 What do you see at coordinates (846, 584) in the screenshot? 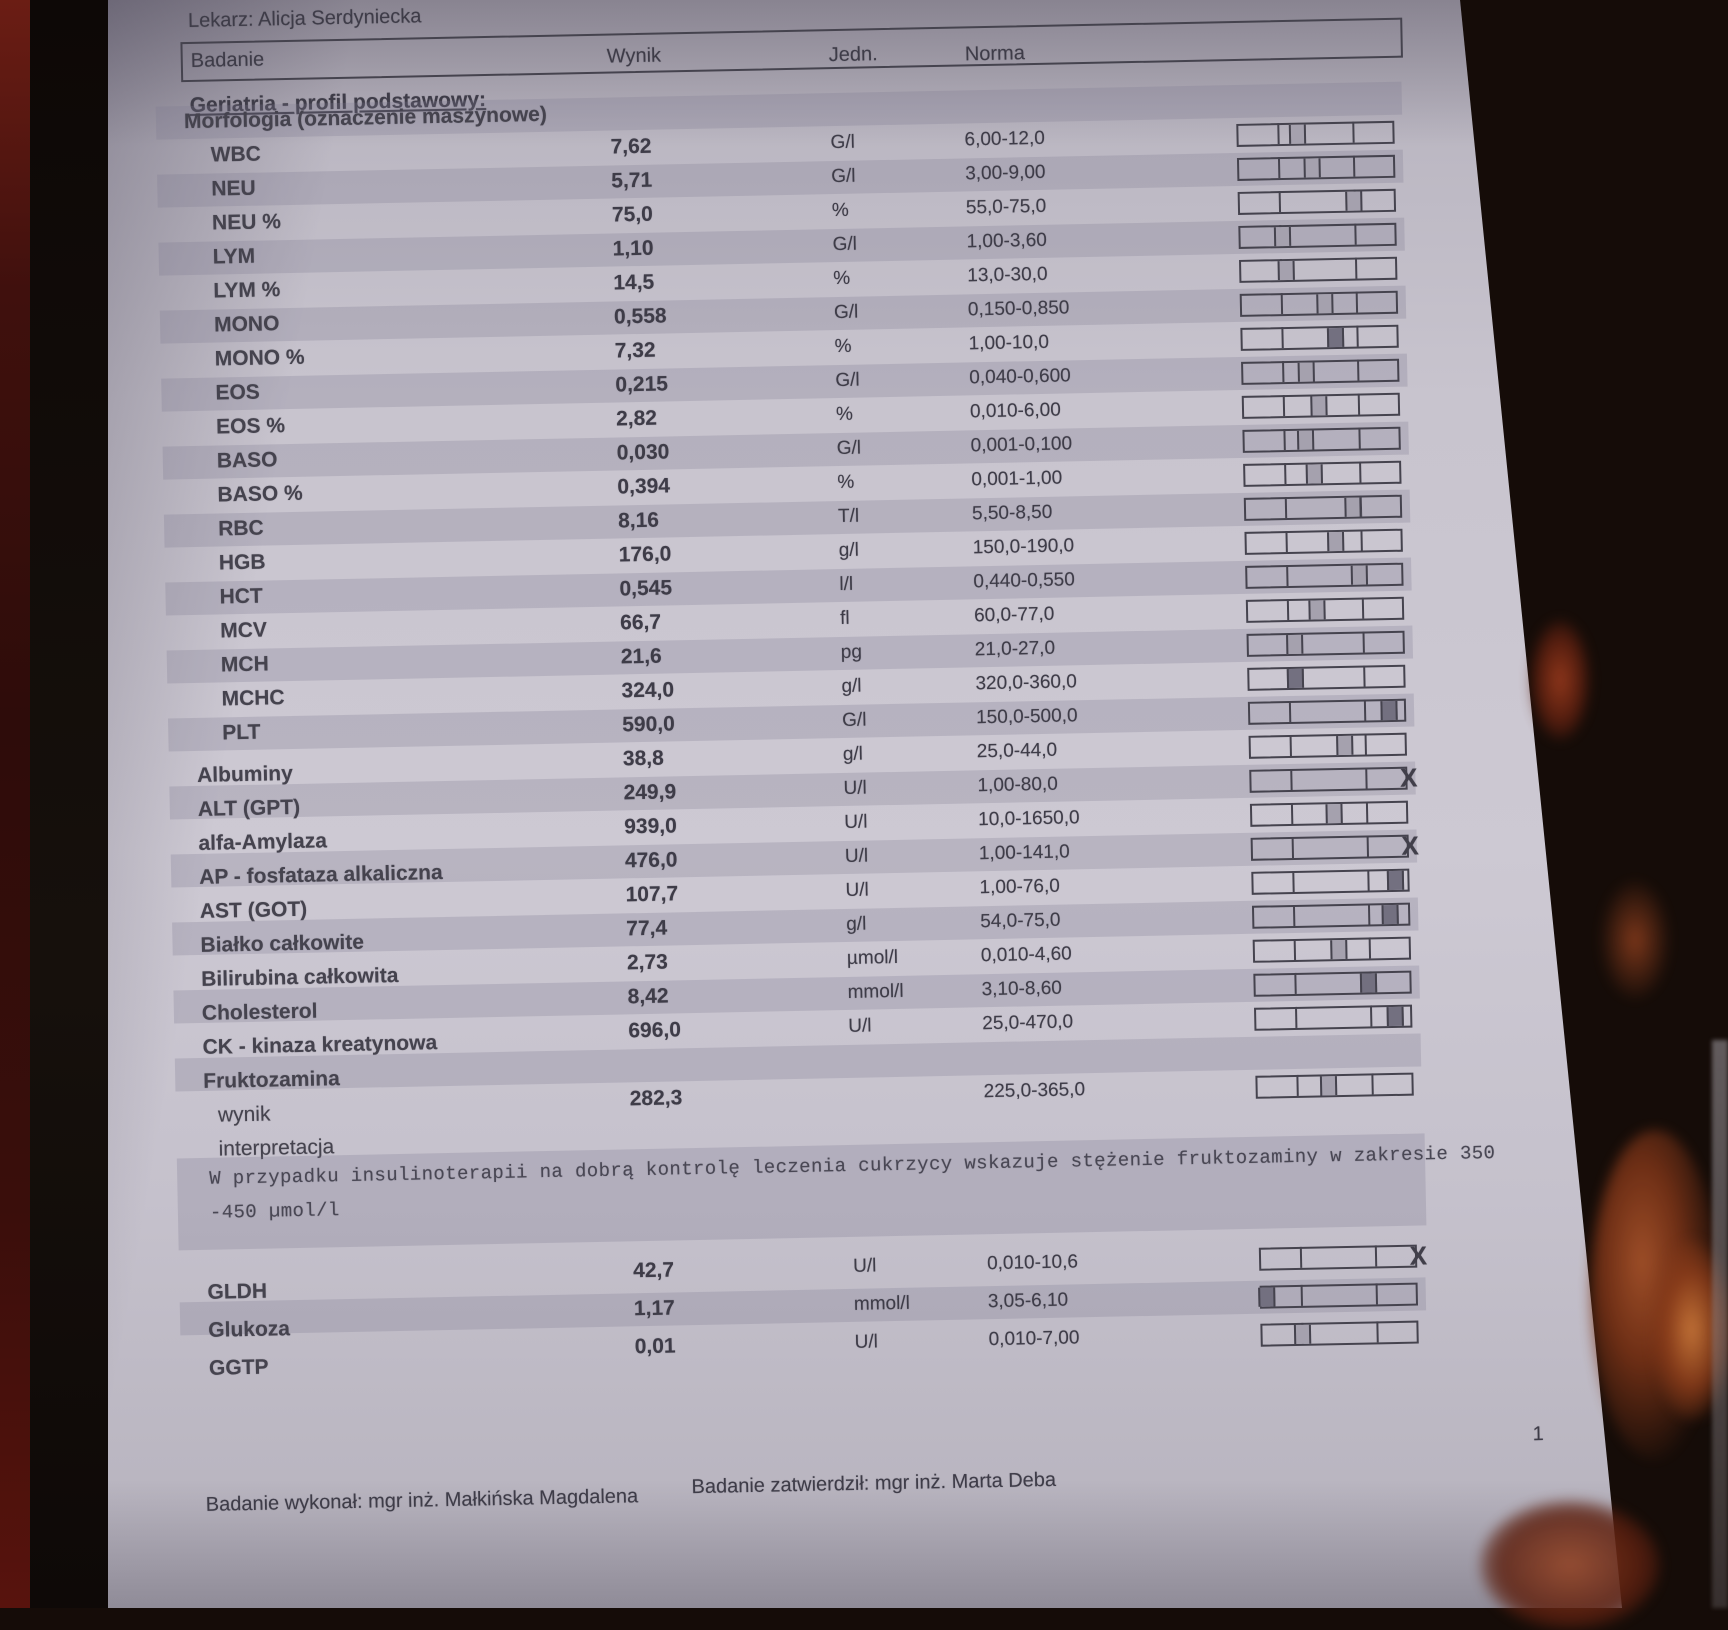
I see `result-unit: l/l` at bounding box center [846, 584].